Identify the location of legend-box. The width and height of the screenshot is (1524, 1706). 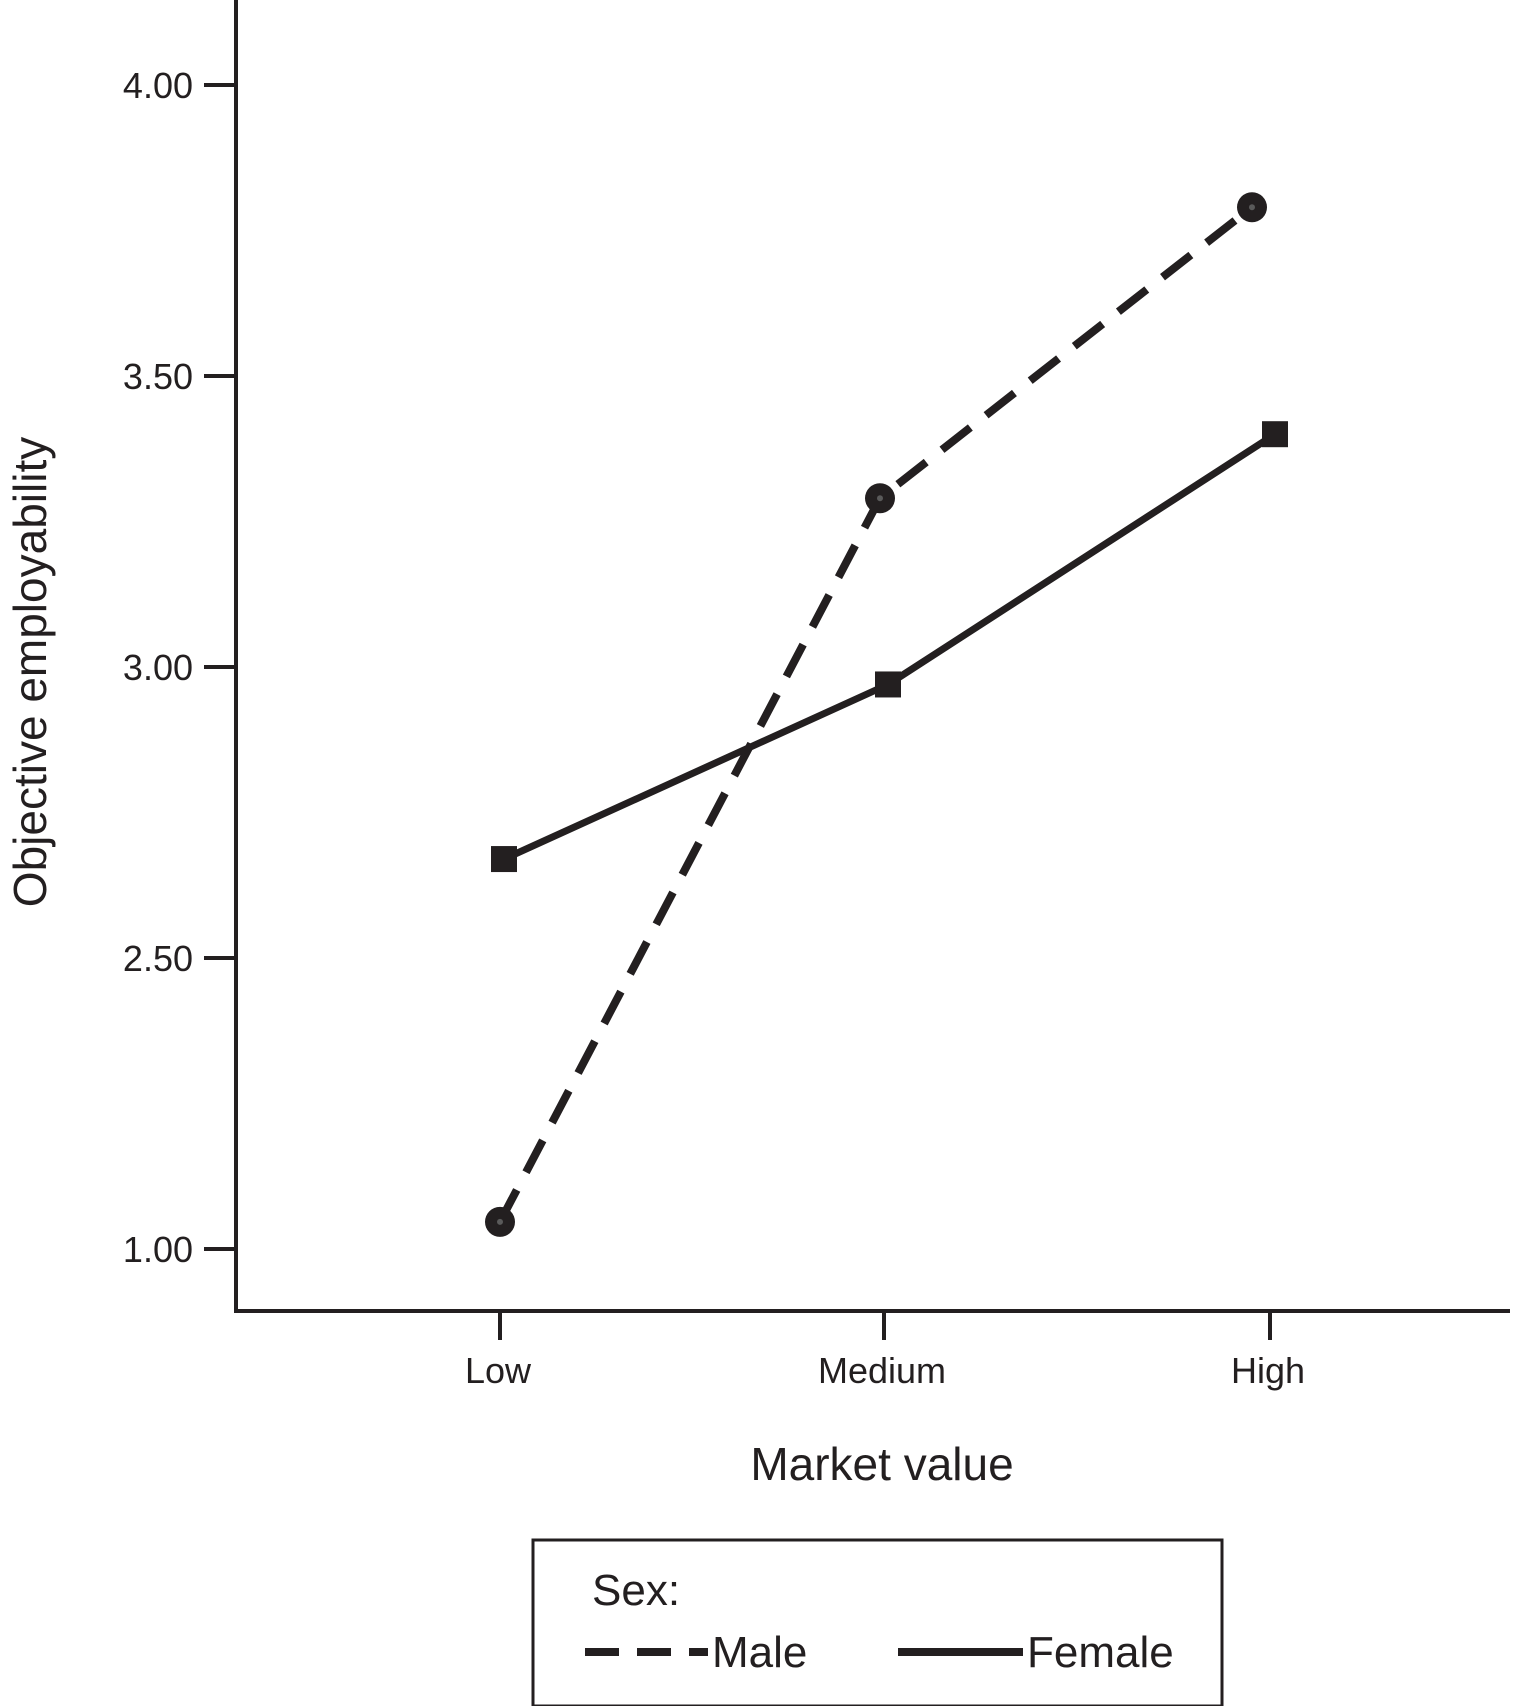
(877, 1622).